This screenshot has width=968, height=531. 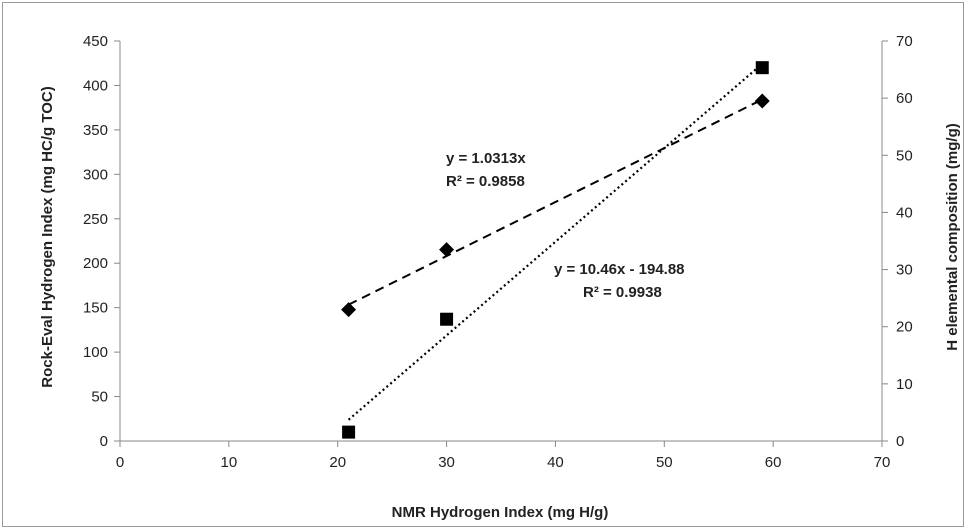 What do you see at coordinates (904, 327) in the screenshot?
I see `y-right-tick-label: 20` at bounding box center [904, 327].